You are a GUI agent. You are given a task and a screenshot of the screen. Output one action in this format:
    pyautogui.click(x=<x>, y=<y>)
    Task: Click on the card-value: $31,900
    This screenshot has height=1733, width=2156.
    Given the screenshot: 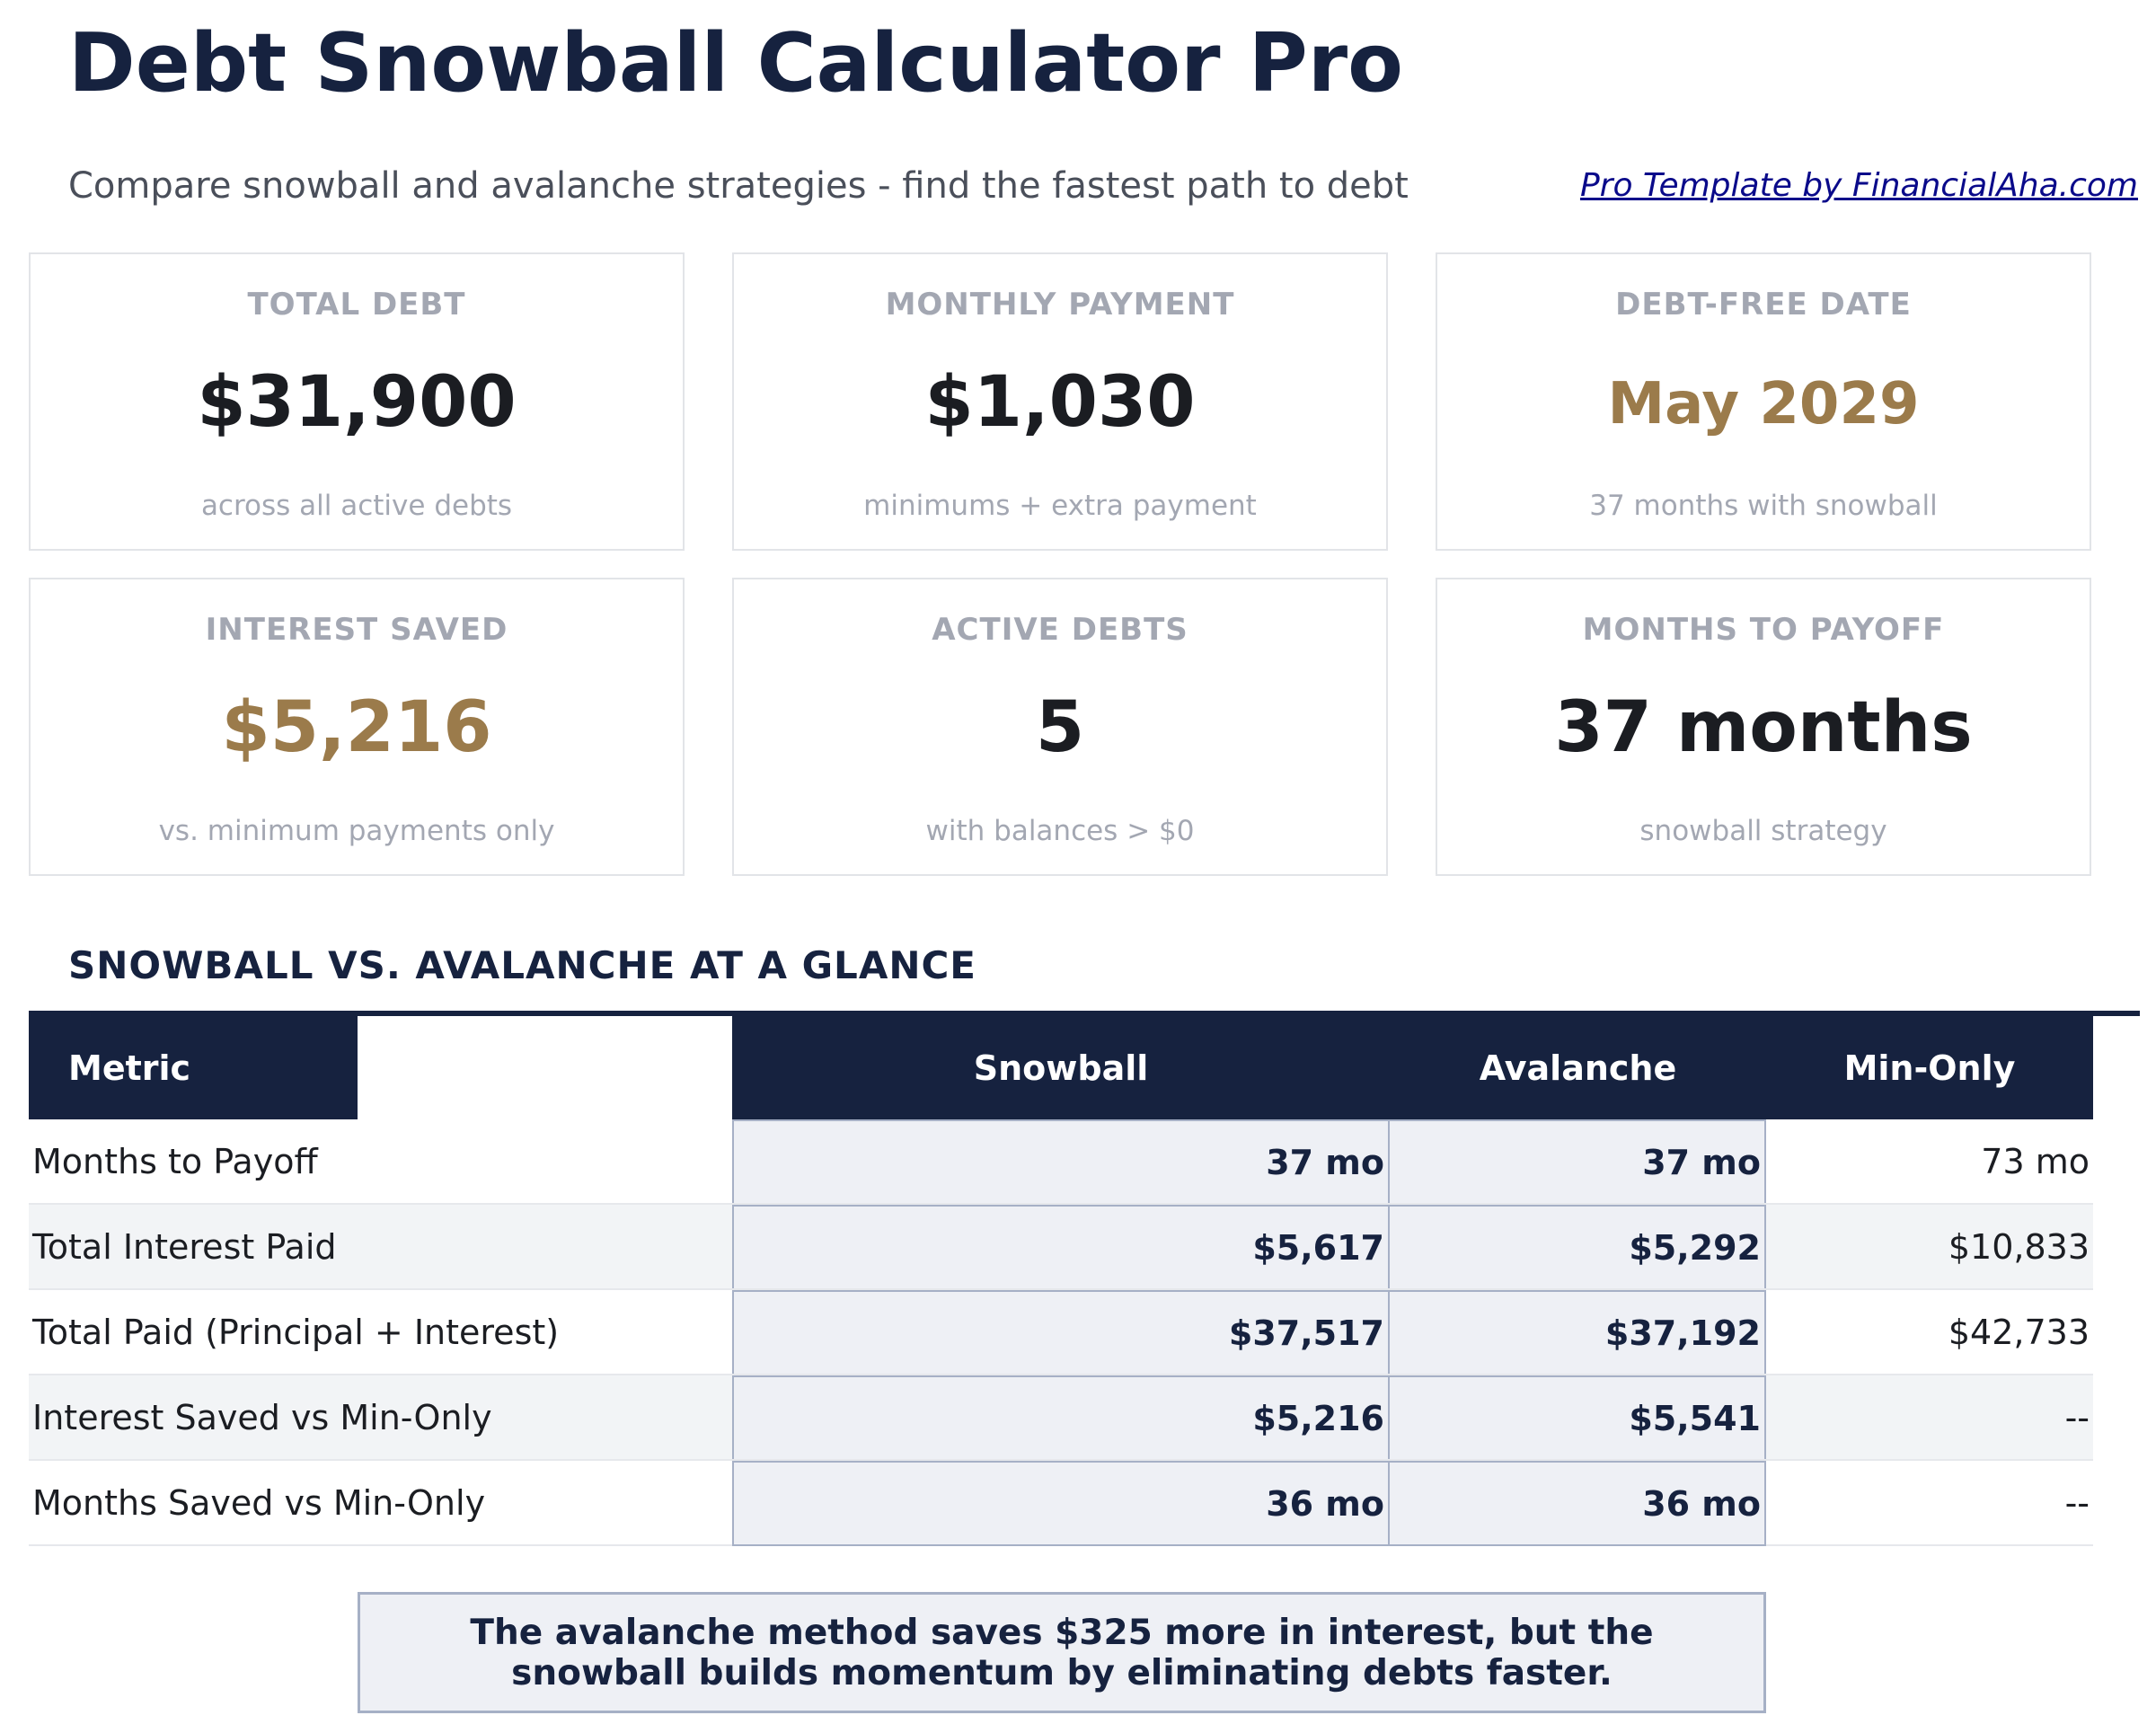 What is the action you would take?
    pyautogui.click(x=357, y=402)
    